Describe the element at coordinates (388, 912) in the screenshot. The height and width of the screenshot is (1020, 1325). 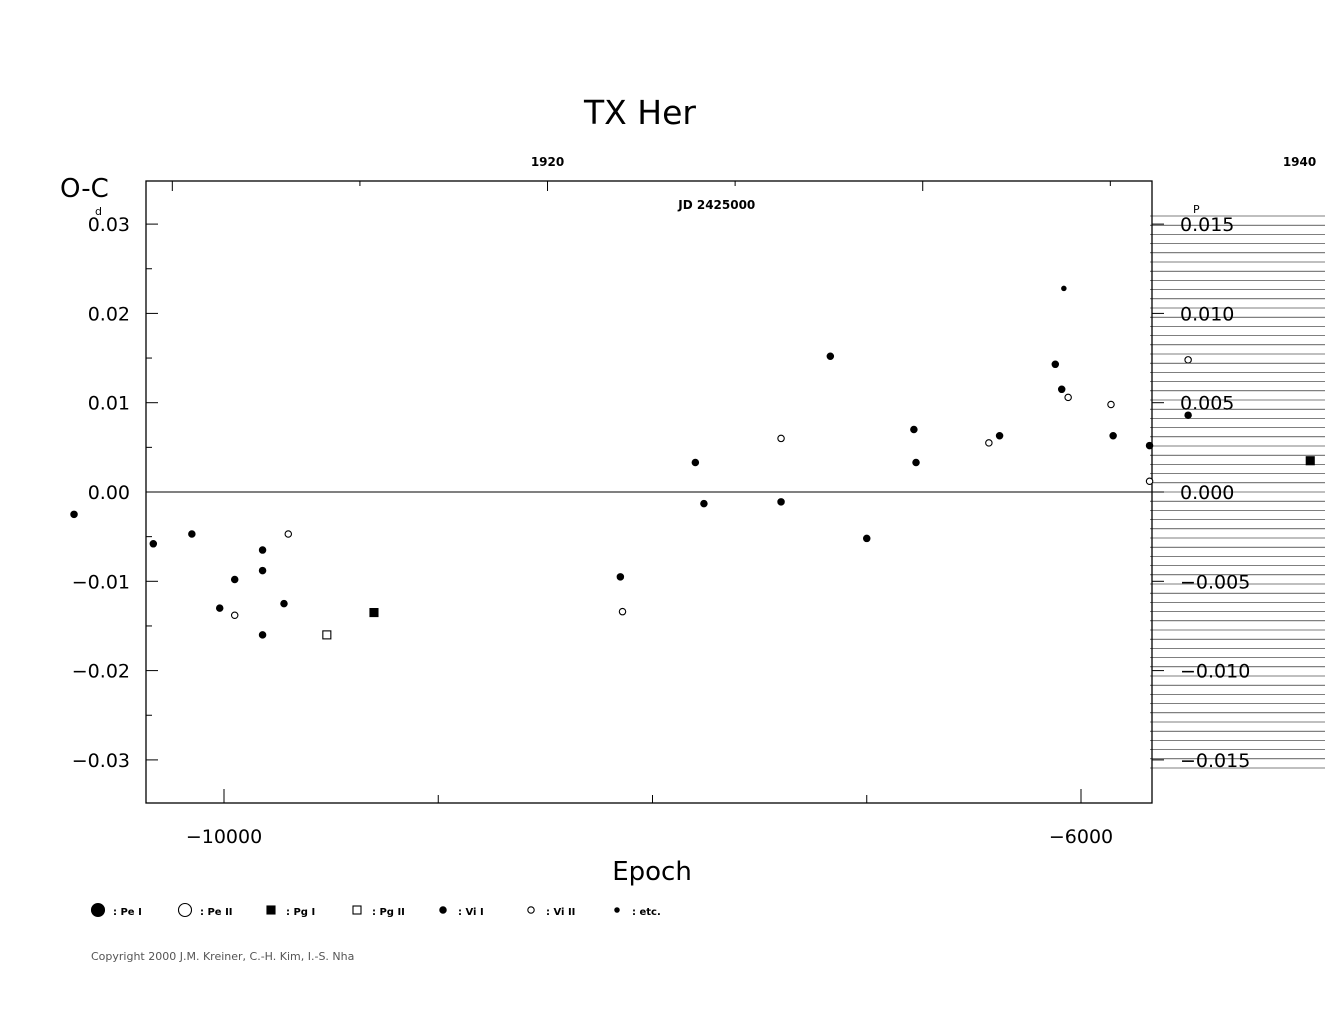
I see `legend-label: : Pg II` at that location.